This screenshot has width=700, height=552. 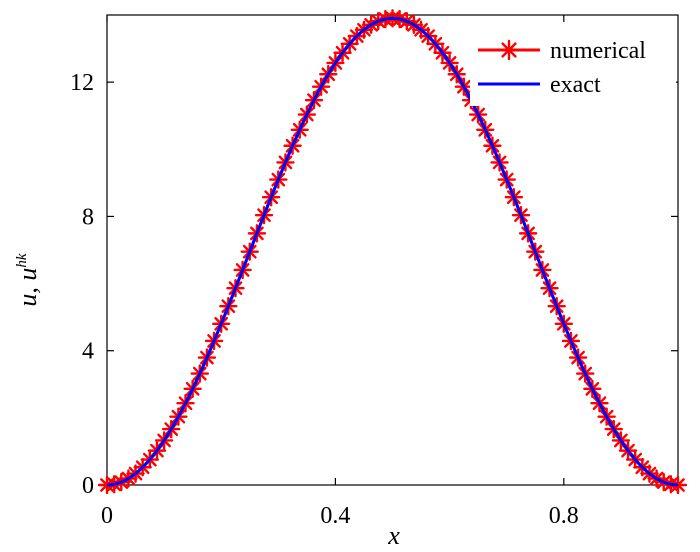 I want to click on y-axis-label-superscript: hk, so click(x=22, y=260).